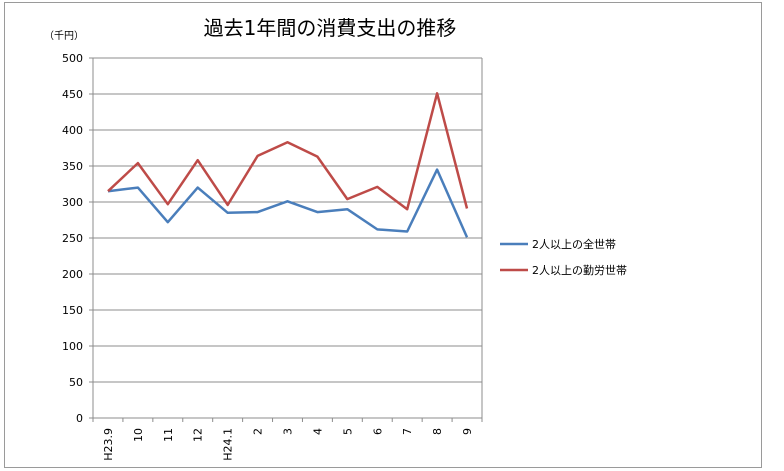 Image resolution: width=784 pixels, height=471 pixels. I want to click on y-tick-label: 50, so click(76, 382).